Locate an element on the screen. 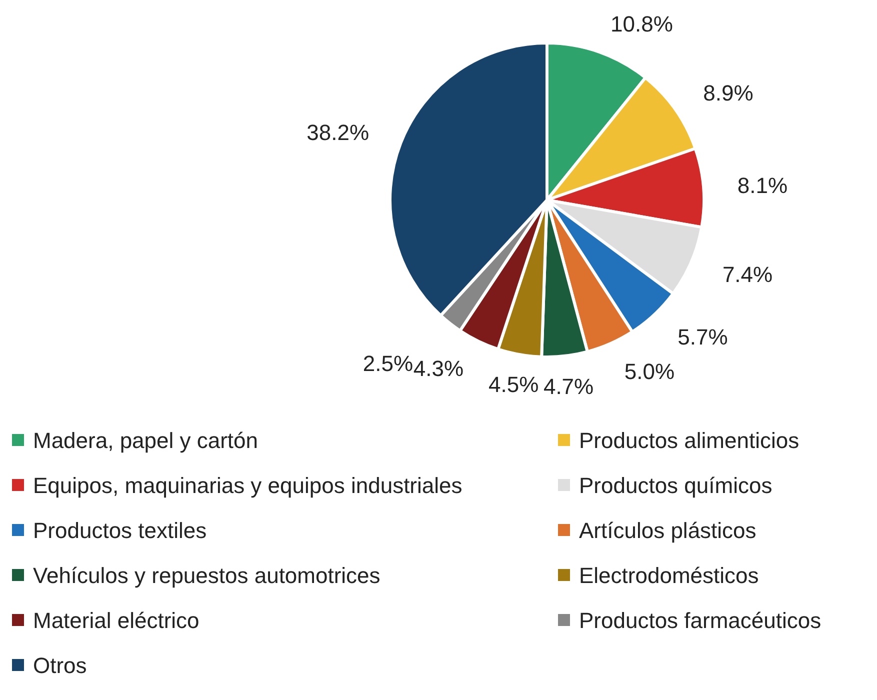  legend-label: Madera, papel y cartón is located at coordinates (145, 440).